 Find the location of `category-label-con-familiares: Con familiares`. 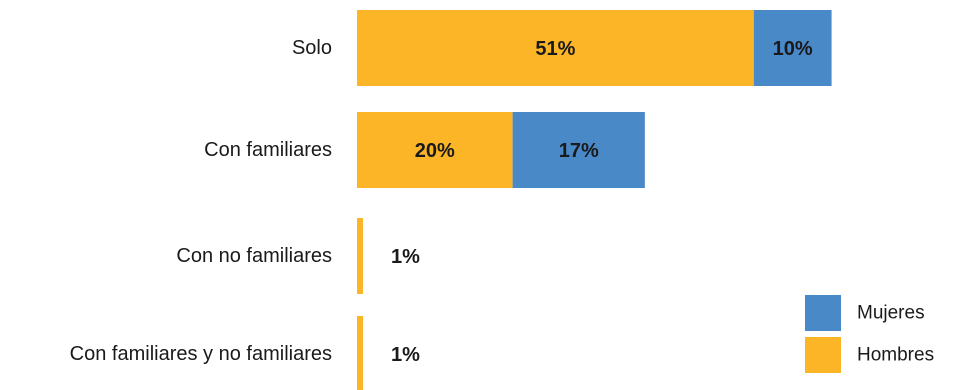

category-label-con-familiares: Con familiares is located at coordinates (268, 150).